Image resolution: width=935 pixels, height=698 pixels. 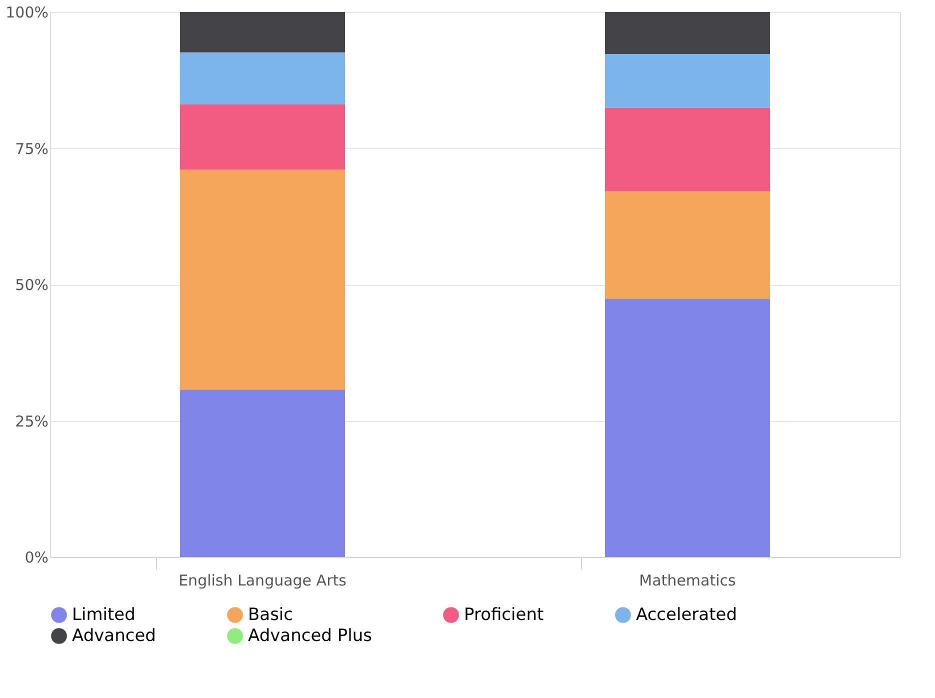 I want to click on legend-label: Limited, so click(x=104, y=615).